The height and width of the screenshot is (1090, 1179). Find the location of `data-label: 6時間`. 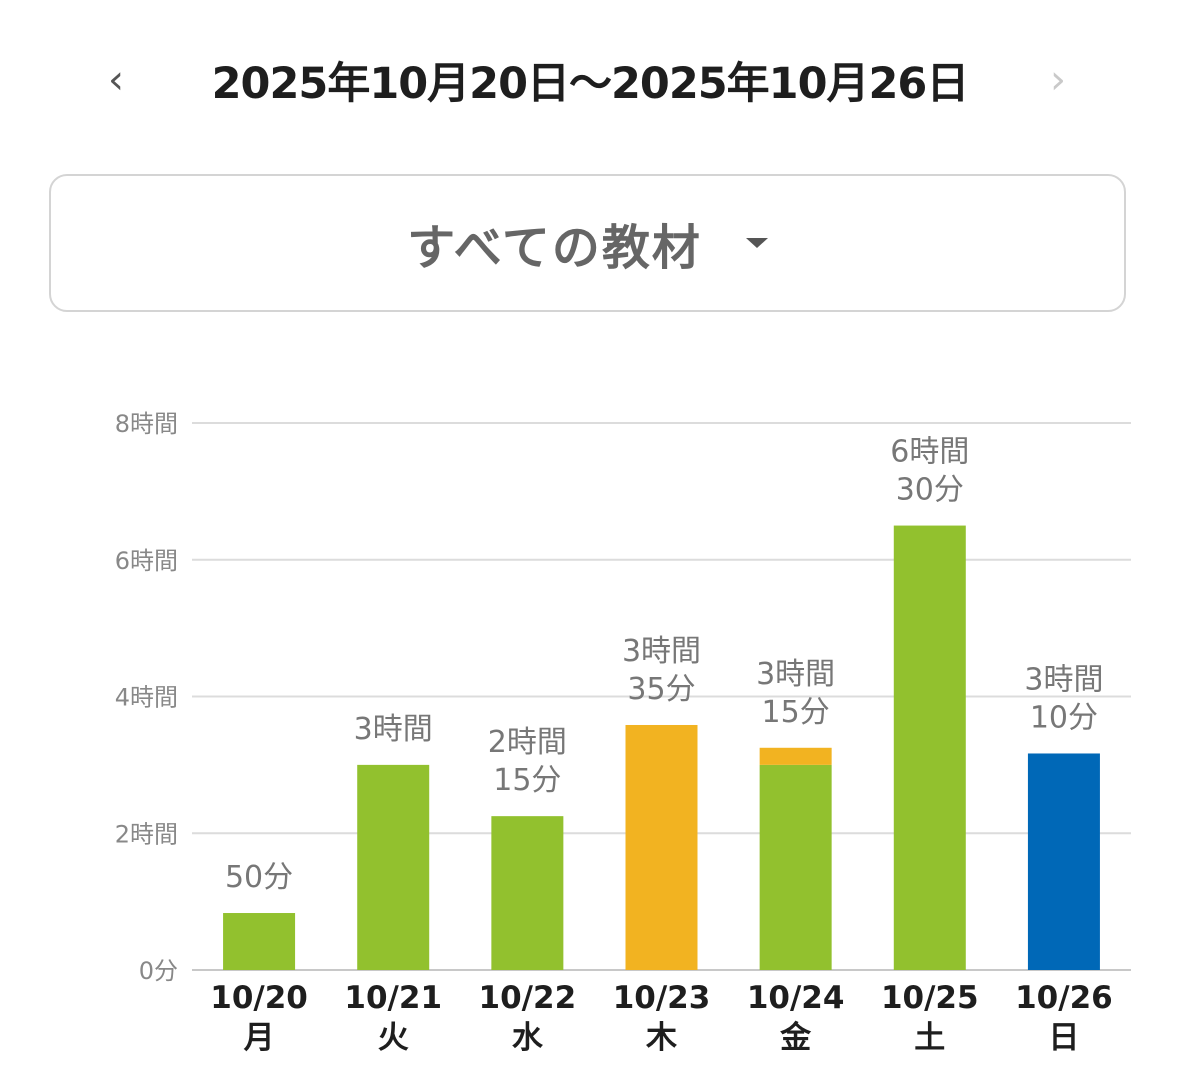

data-label: 6時間 is located at coordinates (929, 452).